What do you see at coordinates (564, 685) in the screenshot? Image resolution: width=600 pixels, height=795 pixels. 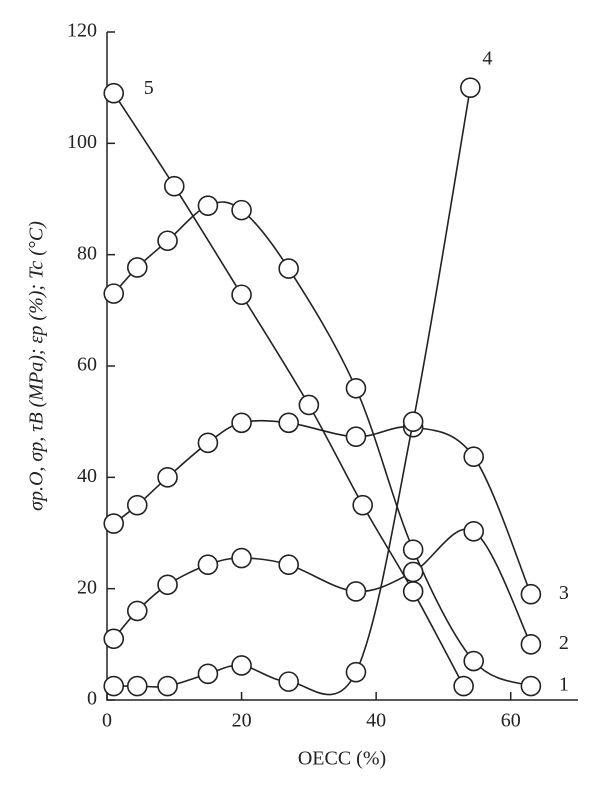 I see `series-label: 1` at bounding box center [564, 685].